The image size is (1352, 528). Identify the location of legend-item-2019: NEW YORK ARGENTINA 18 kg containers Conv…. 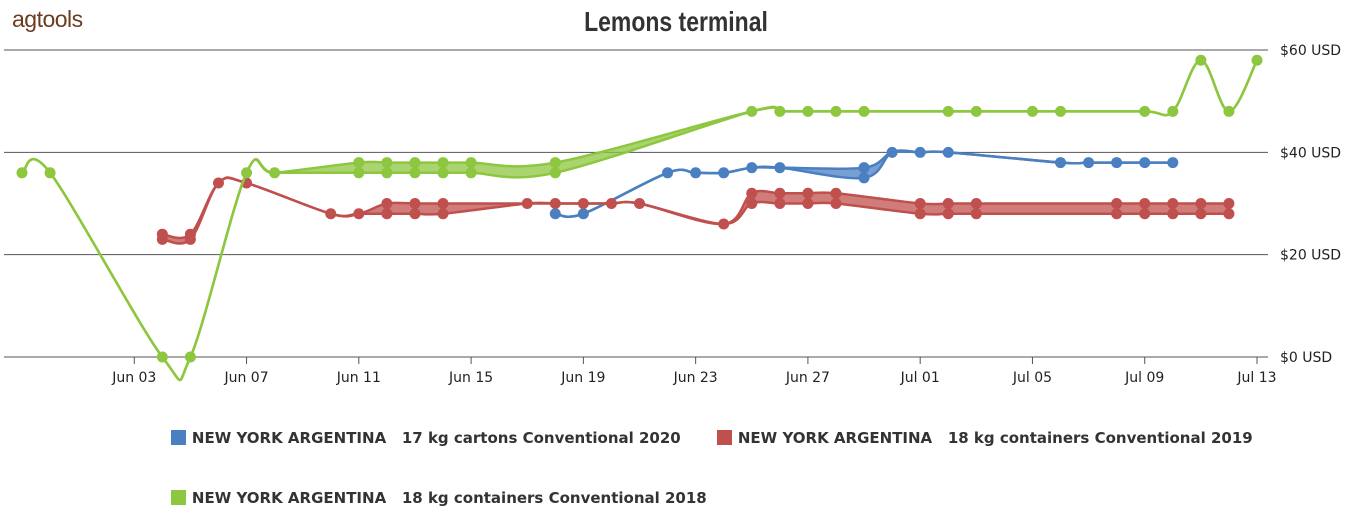
(974, 438).